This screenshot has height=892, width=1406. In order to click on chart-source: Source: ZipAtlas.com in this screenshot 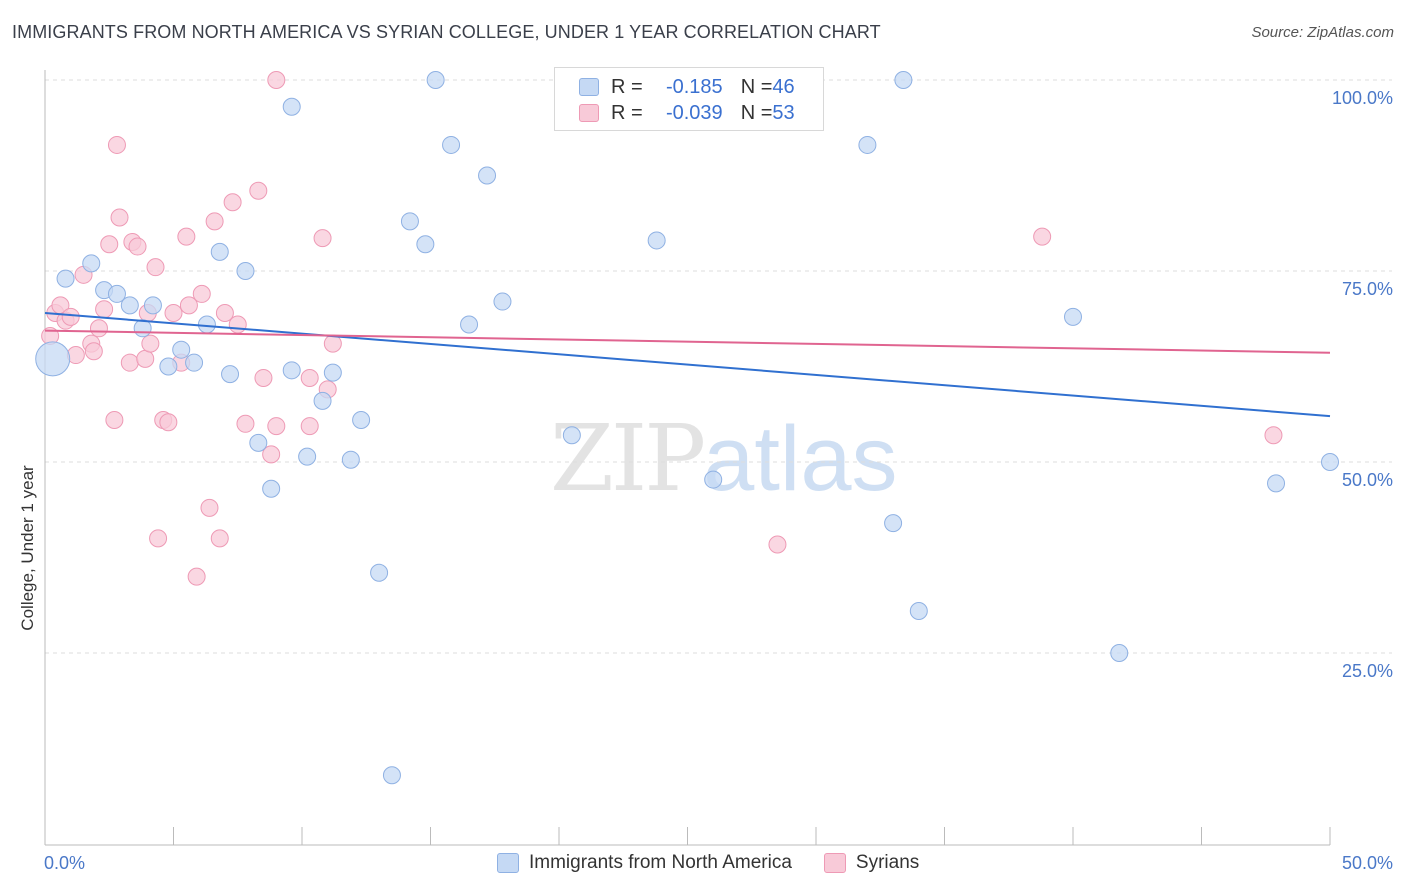, I will do `click(1322, 32)`.